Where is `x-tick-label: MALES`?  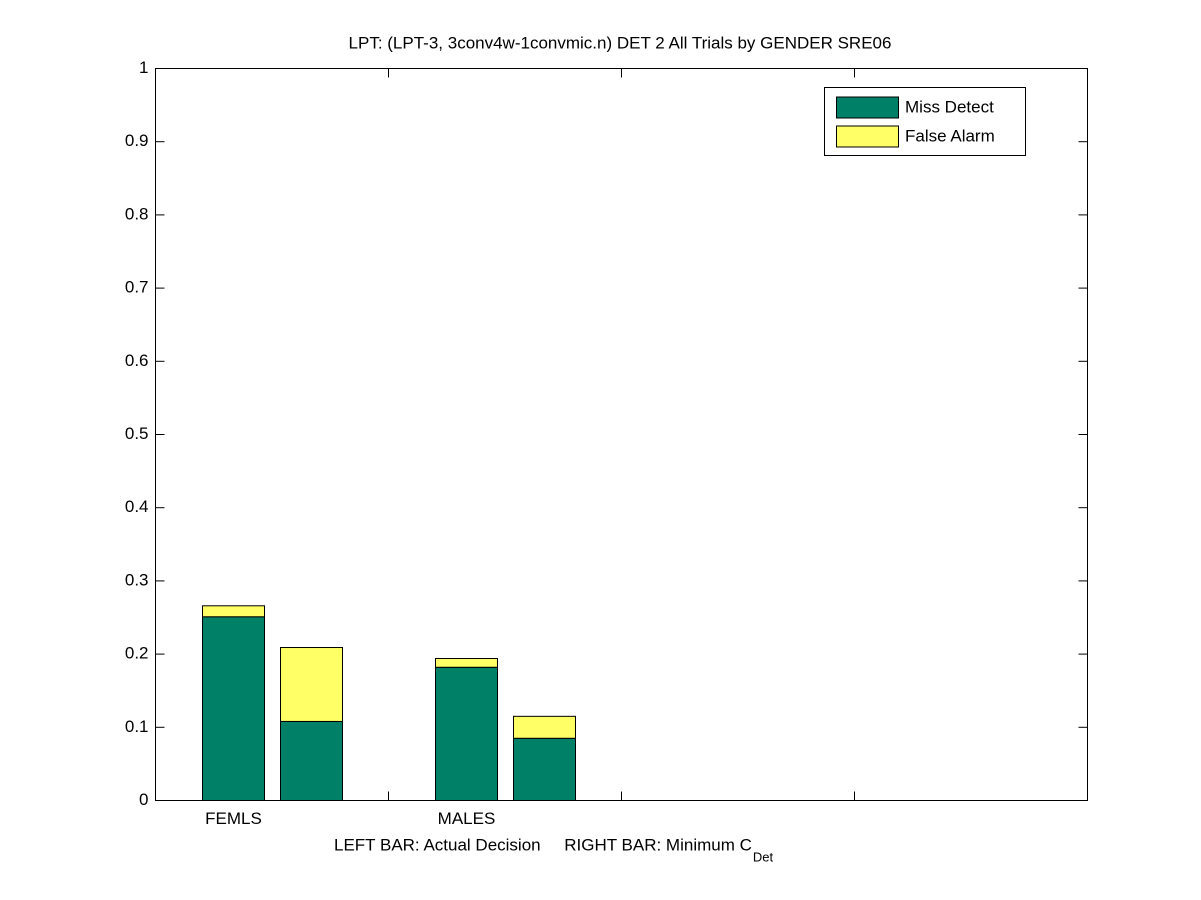 x-tick-label: MALES is located at coordinates (467, 818).